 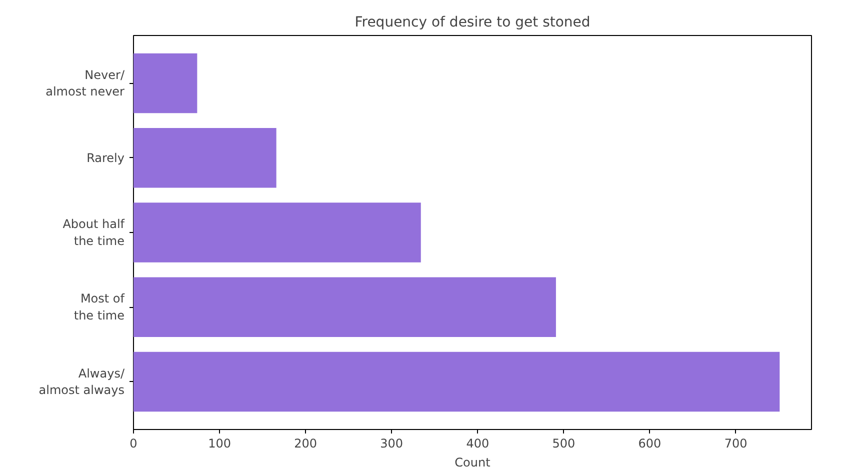 I want to click on y-tick-label: Always/ almost always, so click(x=82, y=382).